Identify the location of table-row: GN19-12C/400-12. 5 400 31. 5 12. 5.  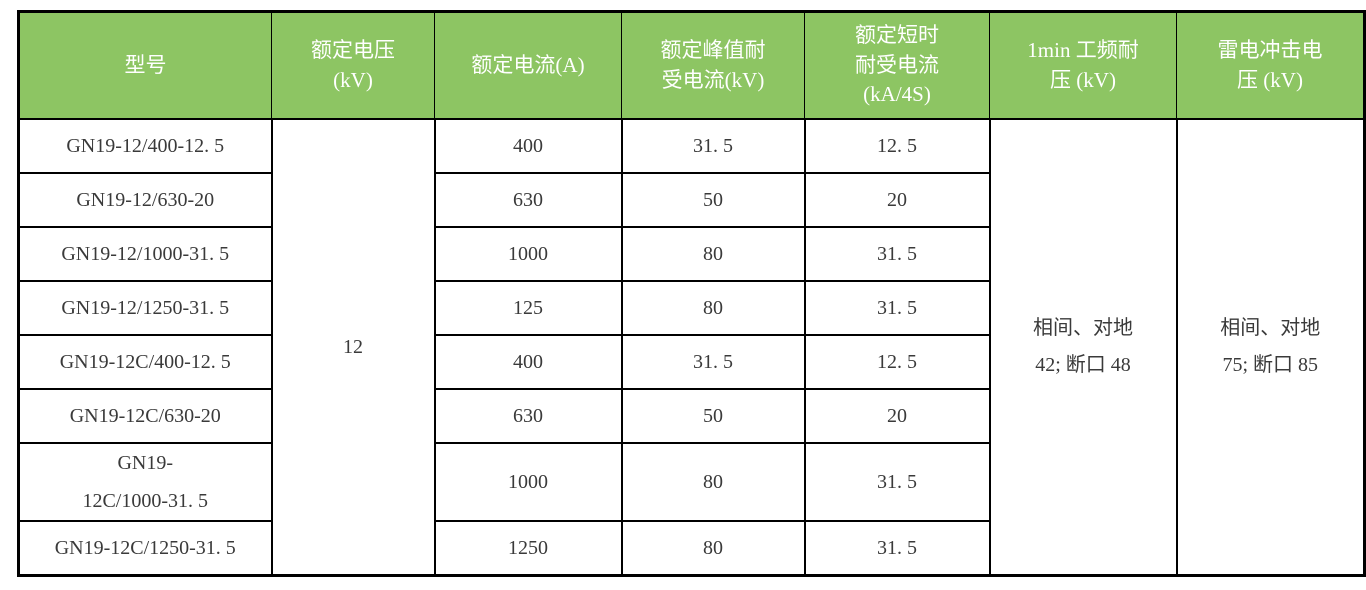
(691, 362).